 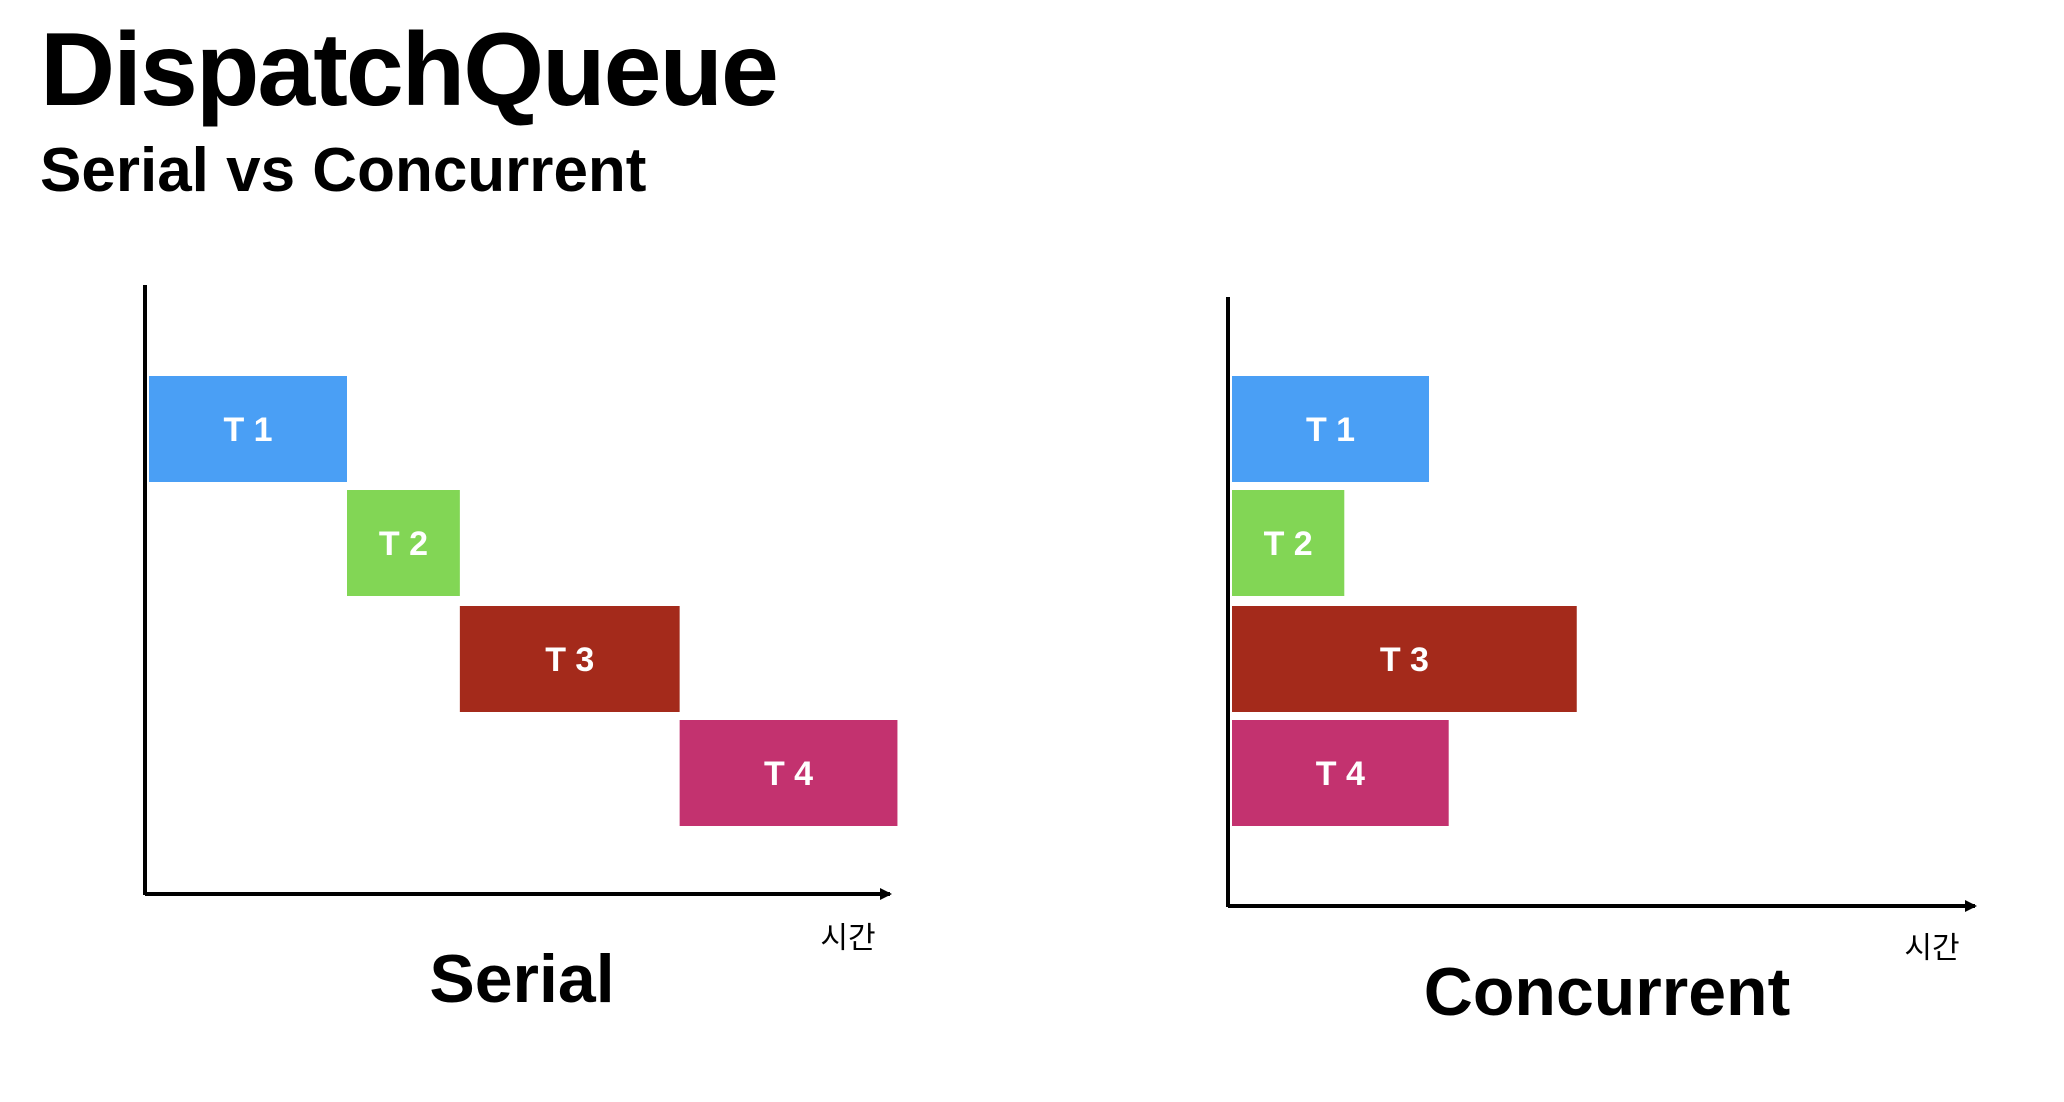 I want to click on concurrent-caption: Concurrent, so click(x=1607, y=992).